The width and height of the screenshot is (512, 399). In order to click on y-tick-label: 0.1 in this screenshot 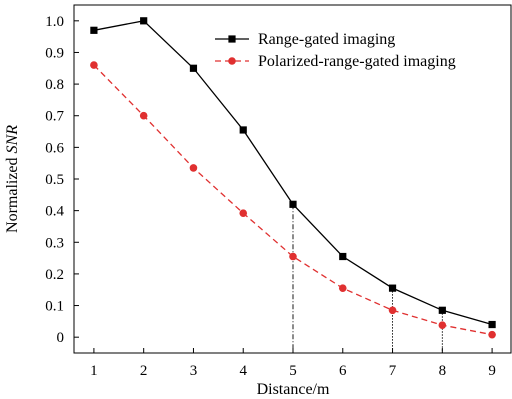, I will do `click(54, 307)`.